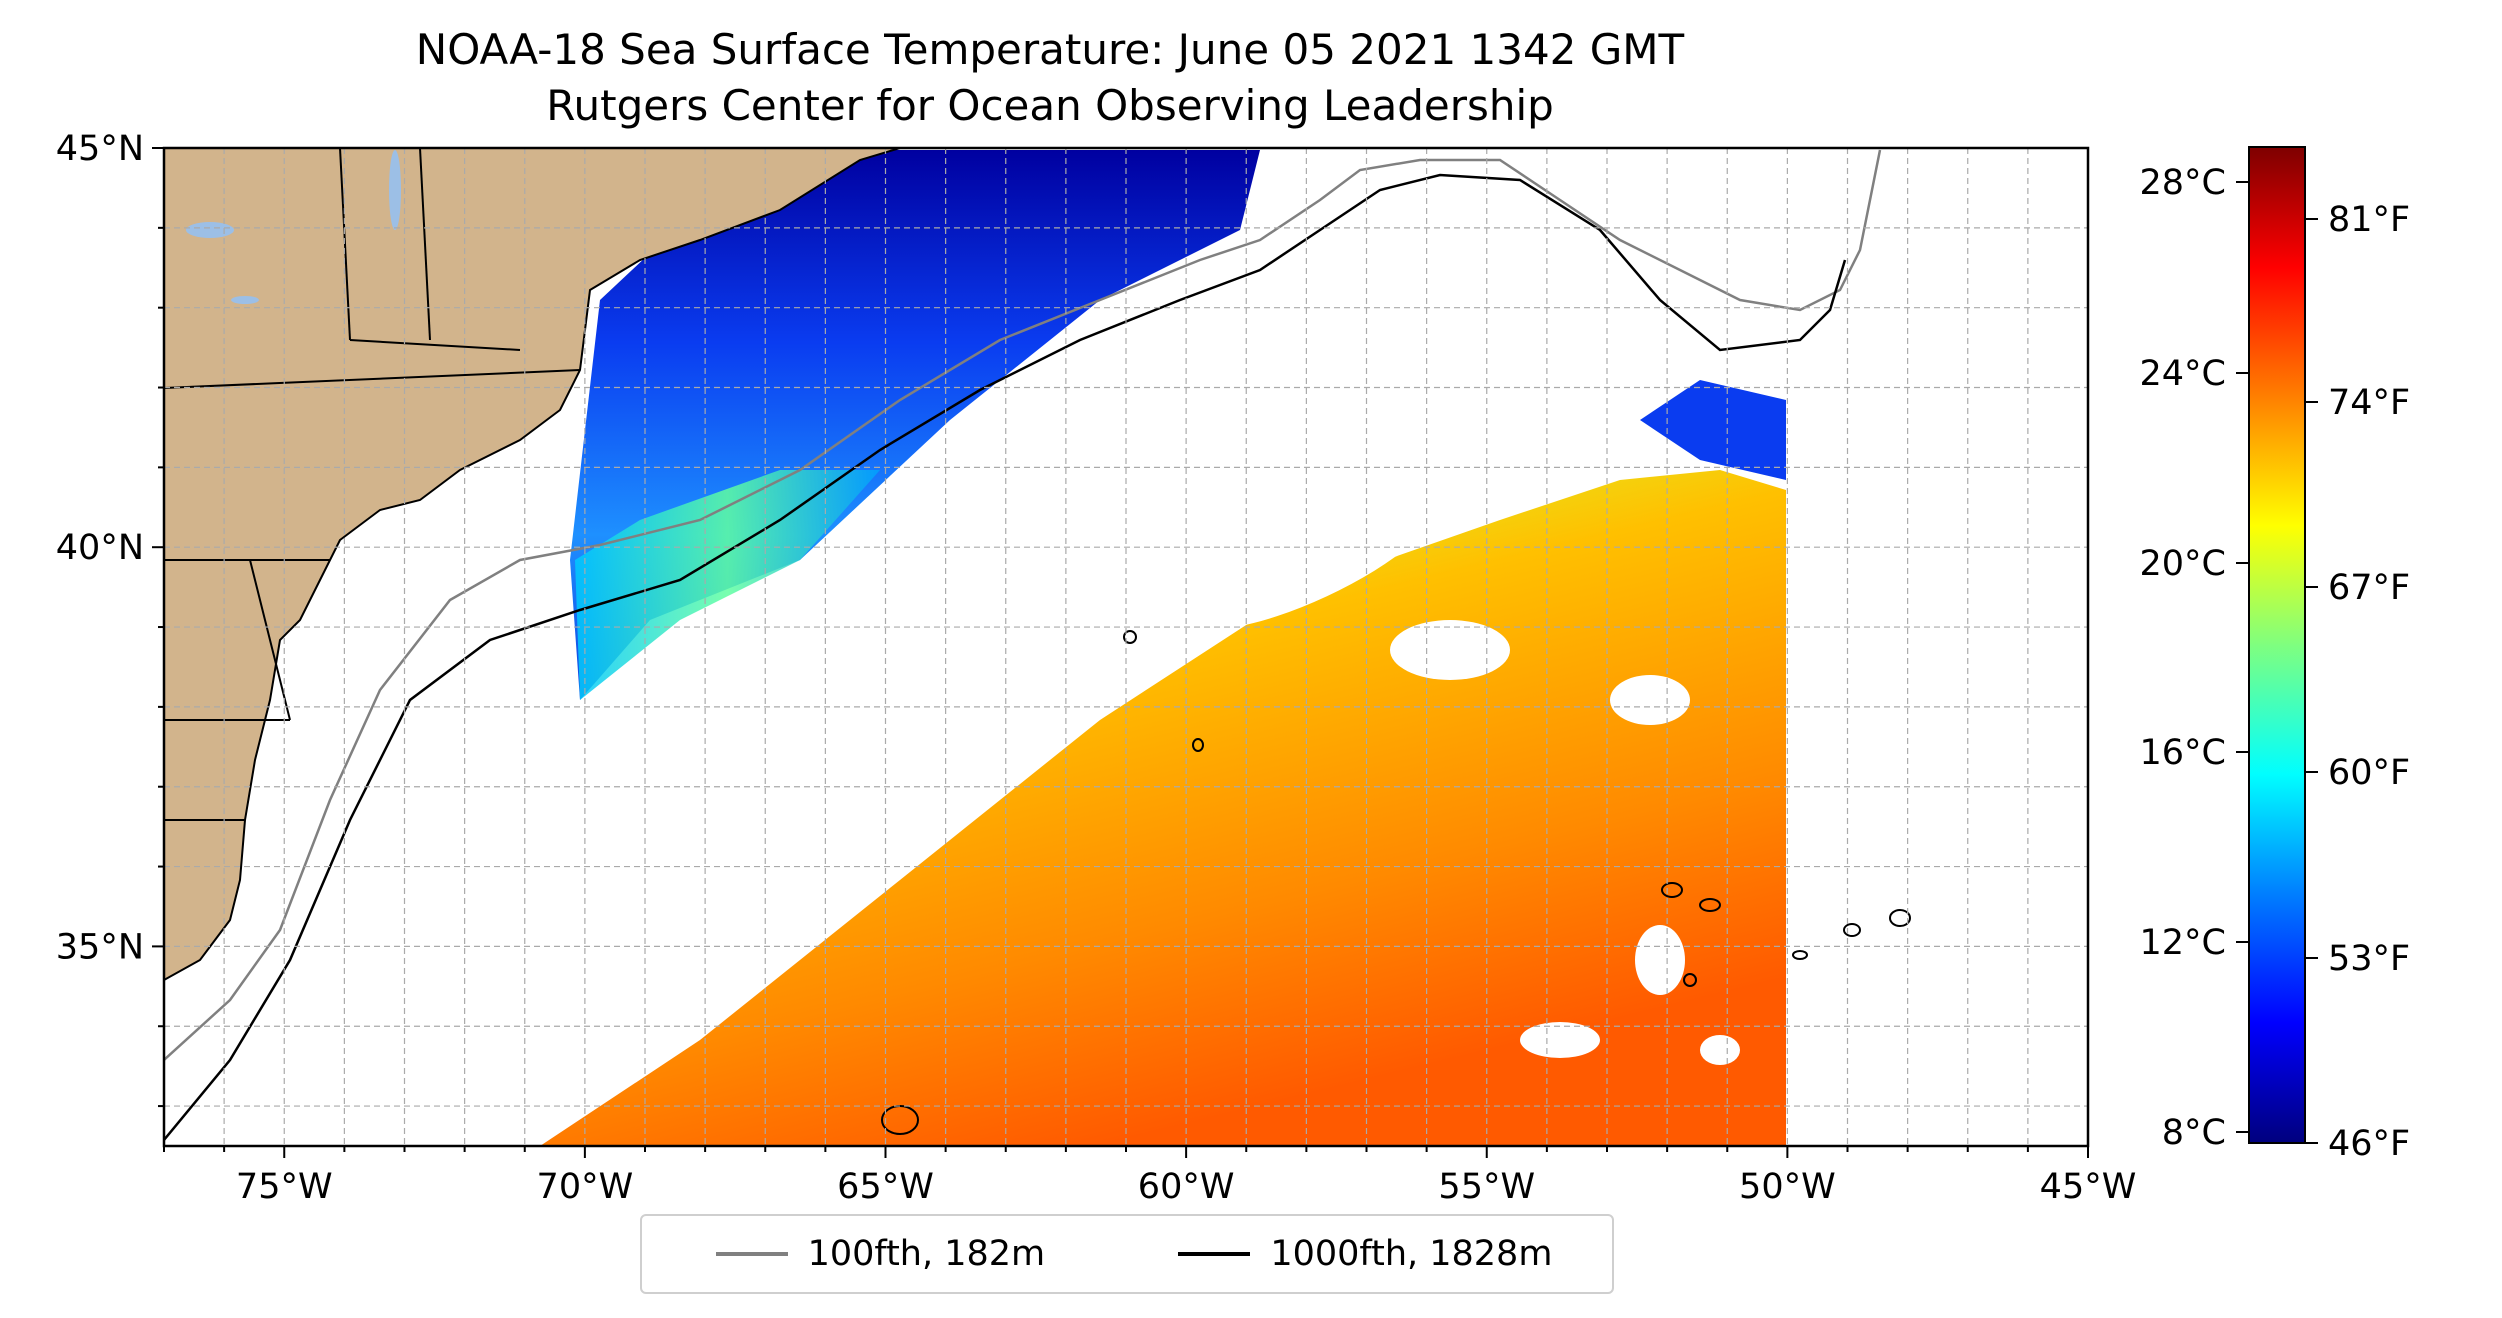  I want to click on sst-slope-band, so click(727, 585).